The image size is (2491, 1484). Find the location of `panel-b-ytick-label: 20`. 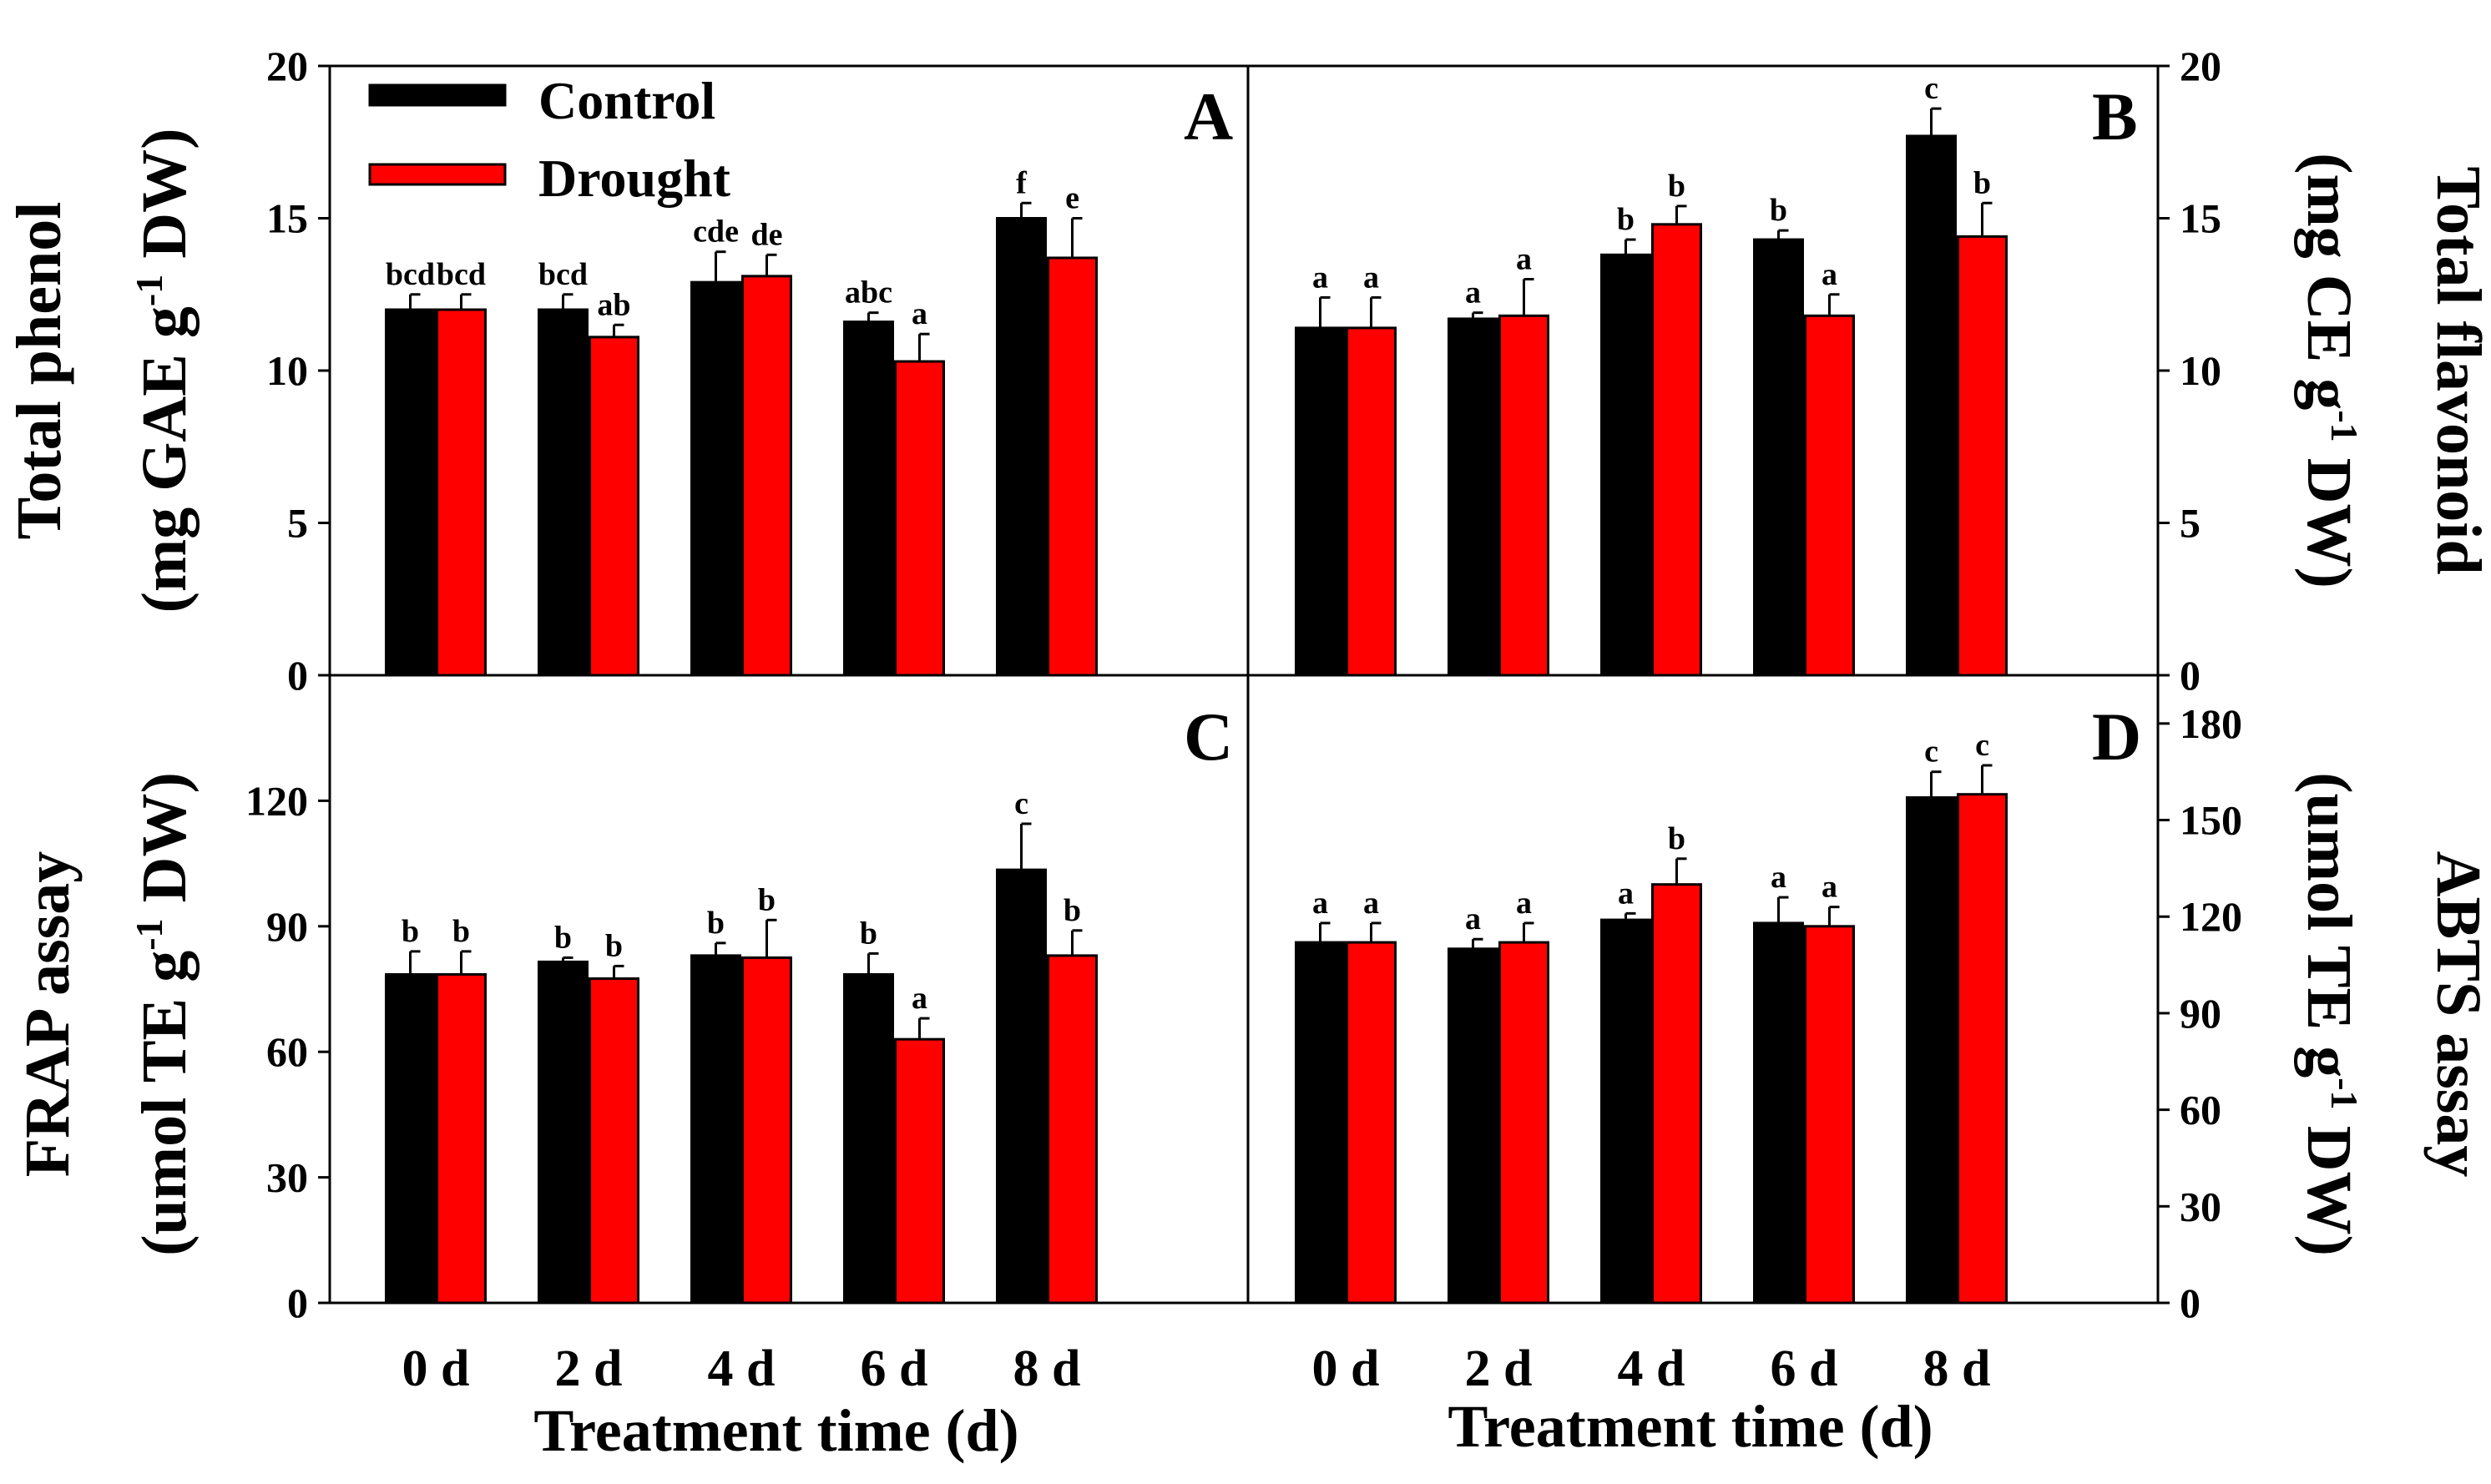

panel-b-ytick-label: 20 is located at coordinates (2200, 66).